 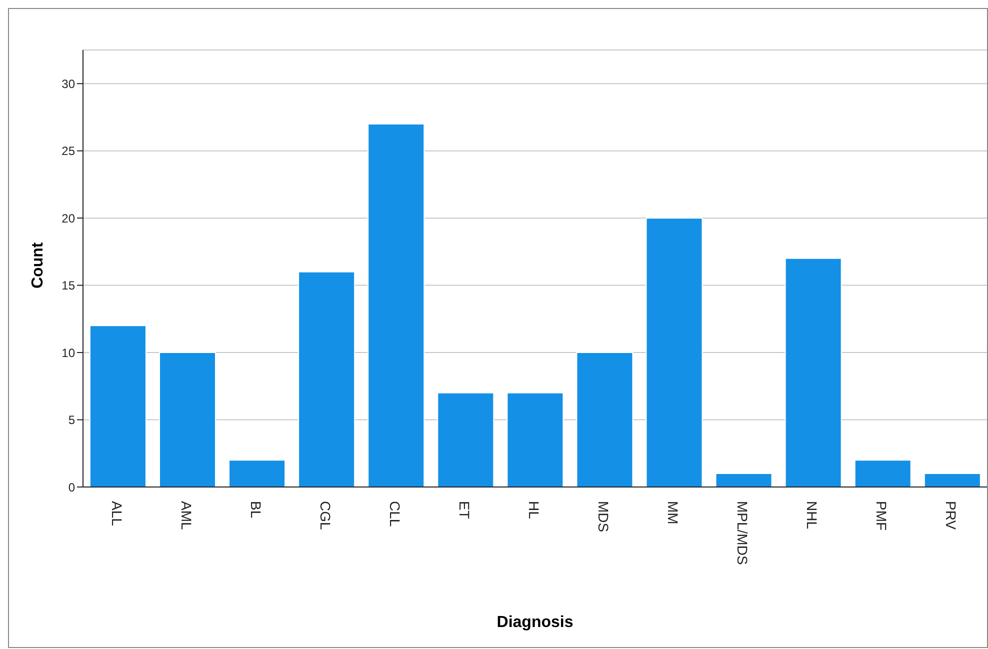 I want to click on y-tick-label: 0, so click(x=72, y=487).